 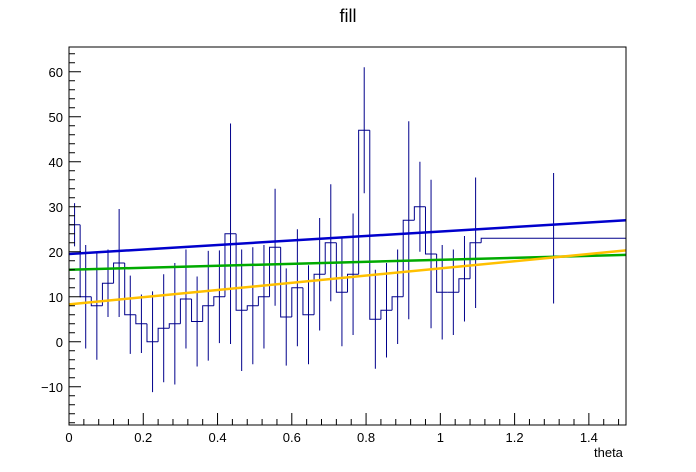 I want to click on x-tick-label: 0.4, so click(x=217, y=437).